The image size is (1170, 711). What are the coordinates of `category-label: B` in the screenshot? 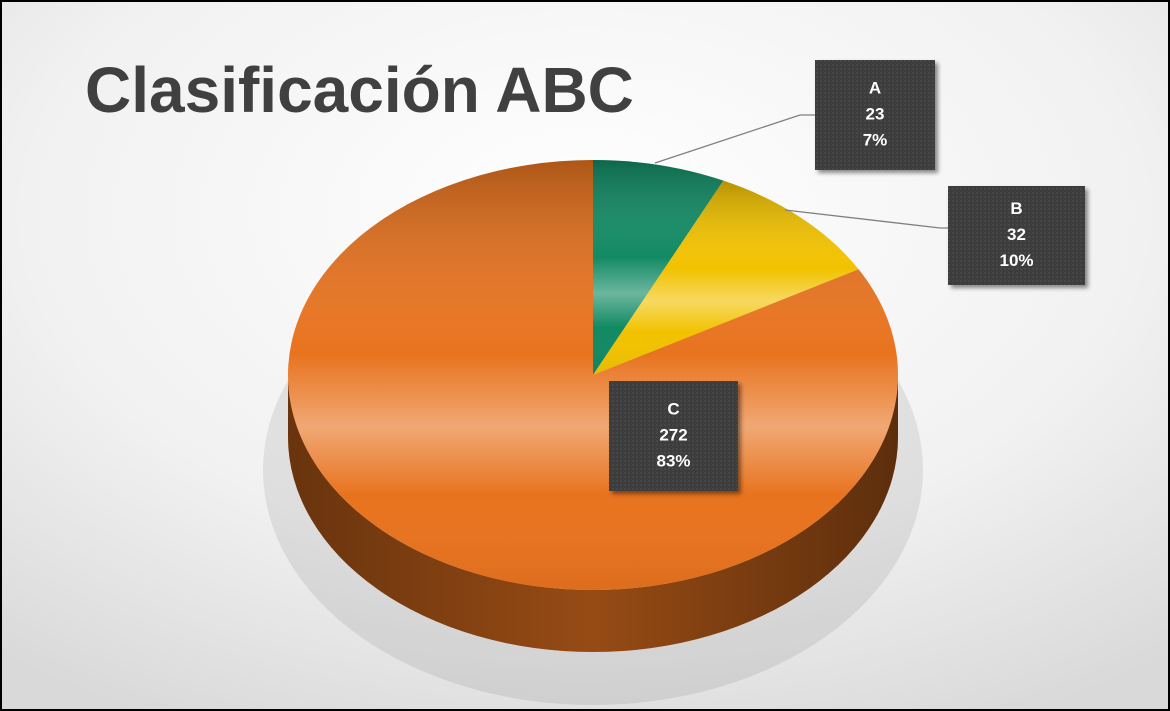 It's located at (1016, 208).